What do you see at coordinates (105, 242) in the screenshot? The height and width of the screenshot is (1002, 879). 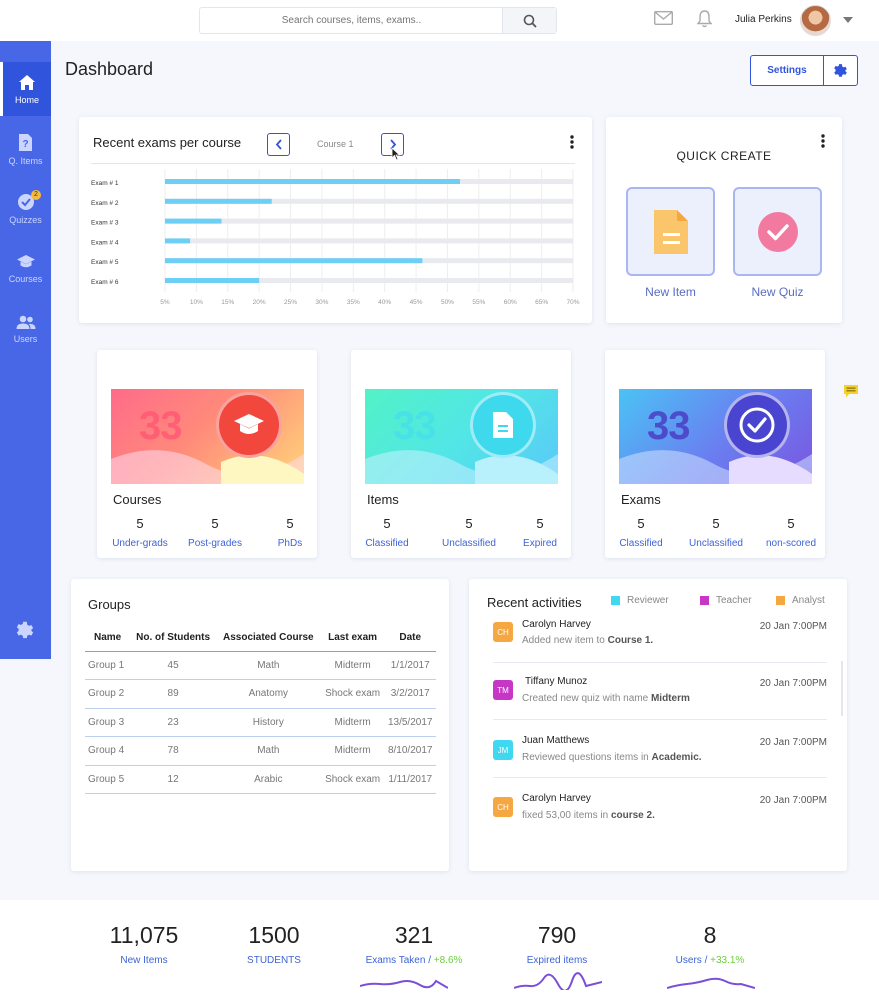 I see `y-category-label: Exam # 4` at bounding box center [105, 242].